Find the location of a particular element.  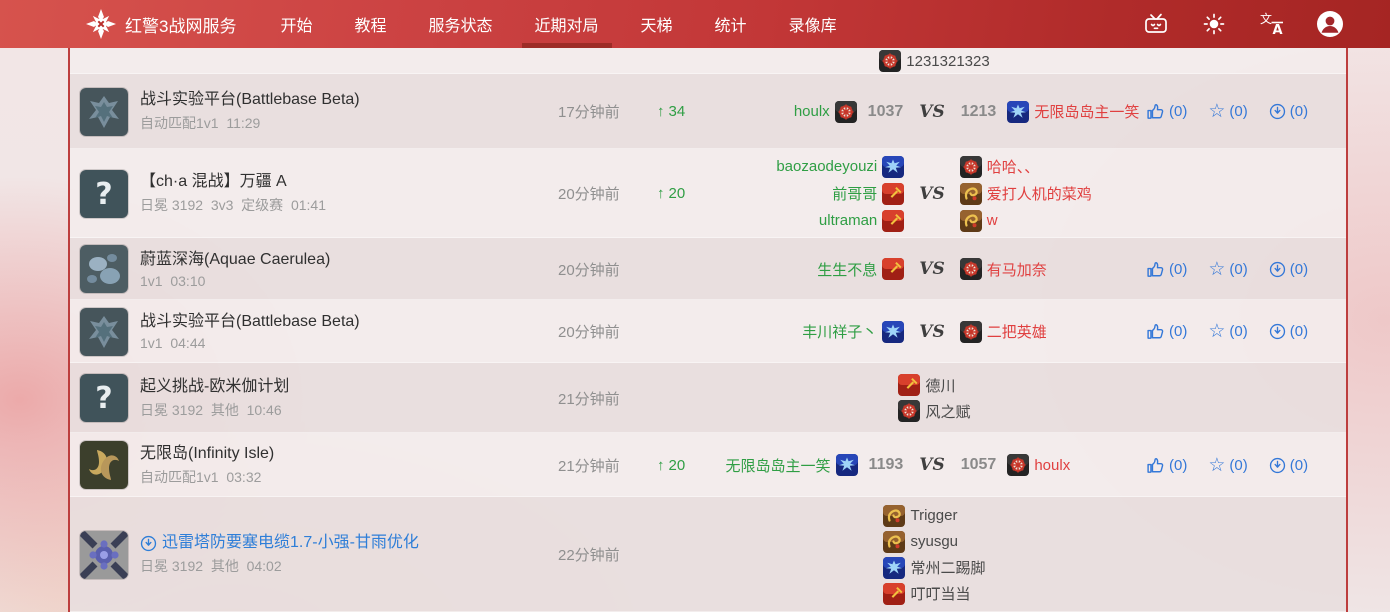

player-name: 有马加奈 is located at coordinates (1016, 270).